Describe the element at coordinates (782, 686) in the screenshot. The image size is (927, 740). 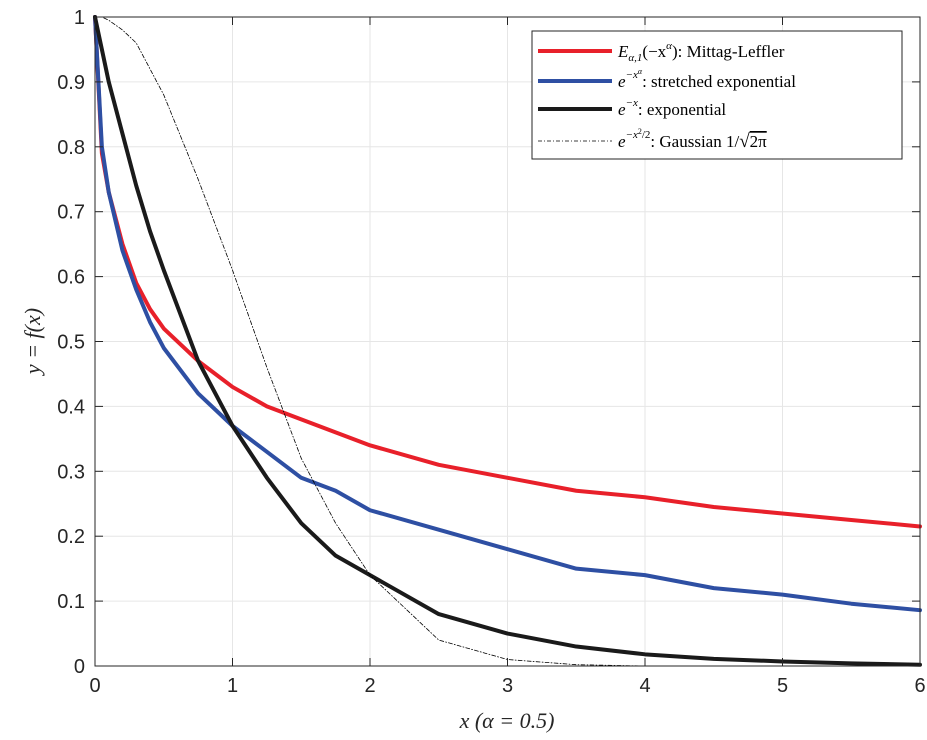
I see `x-tick-label: 5` at that location.